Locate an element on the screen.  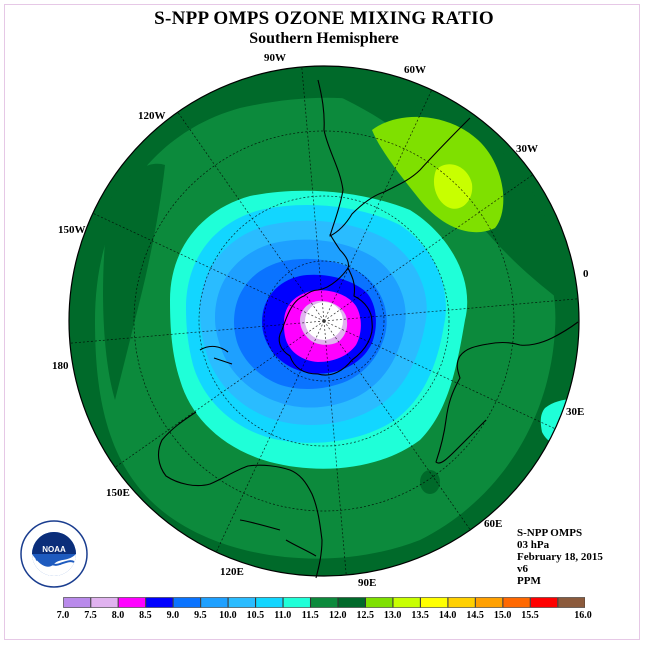
colorbar-tick-label: 12.5 is located at coordinates (365, 615).